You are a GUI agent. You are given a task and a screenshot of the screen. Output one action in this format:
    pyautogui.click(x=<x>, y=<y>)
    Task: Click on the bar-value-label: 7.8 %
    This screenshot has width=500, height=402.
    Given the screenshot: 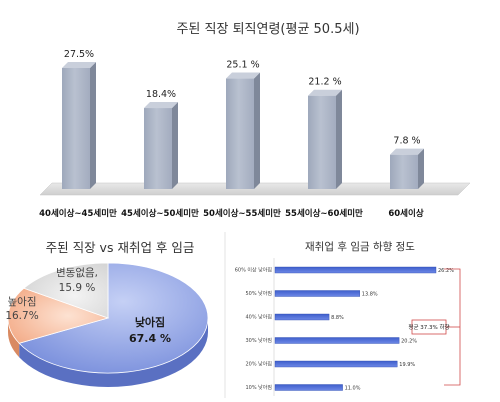 What is the action you would take?
    pyautogui.click(x=406, y=141)
    